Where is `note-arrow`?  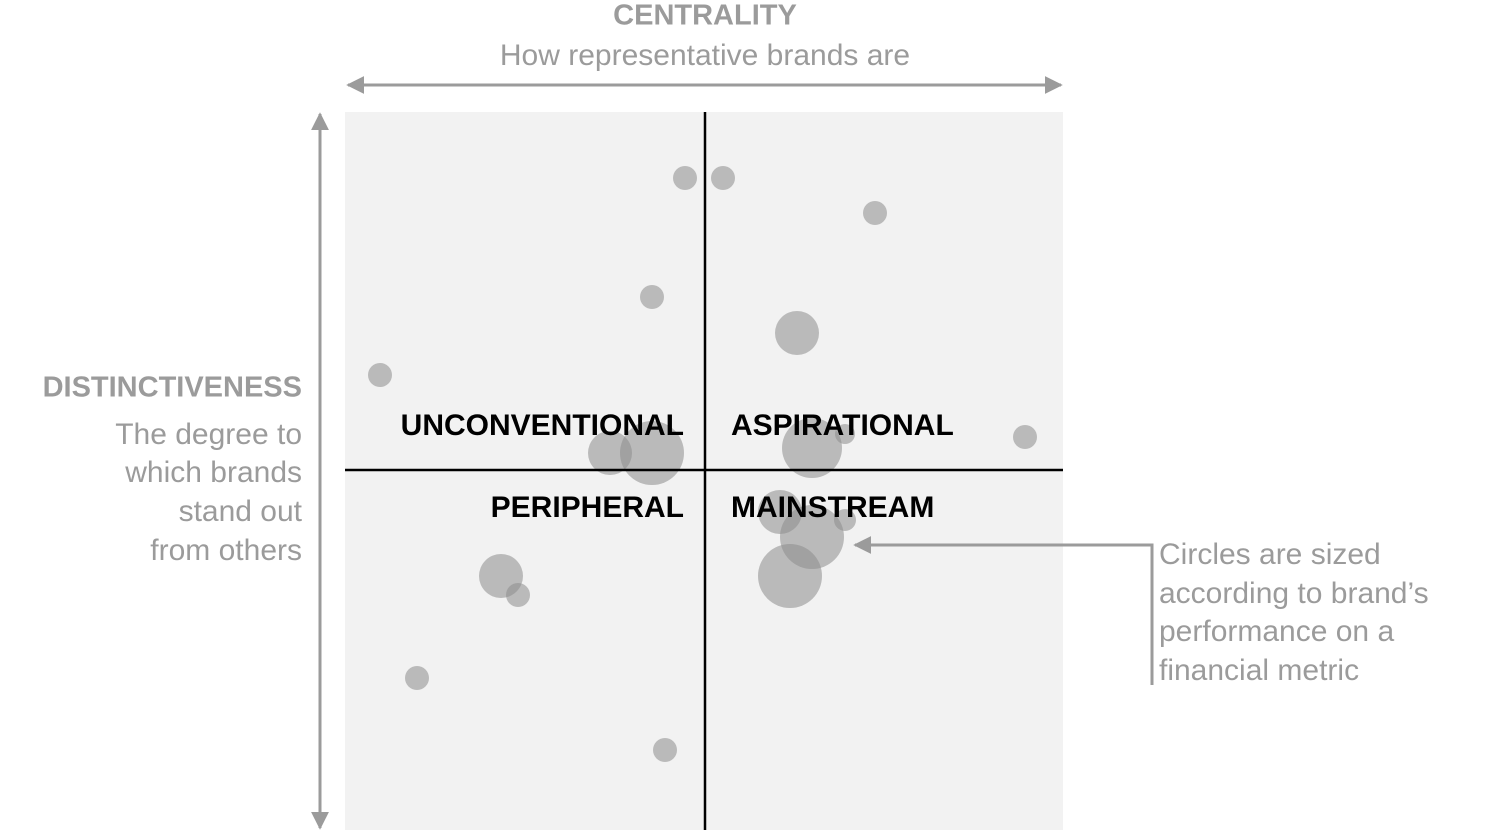 note-arrow is located at coordinates (1003, 610).